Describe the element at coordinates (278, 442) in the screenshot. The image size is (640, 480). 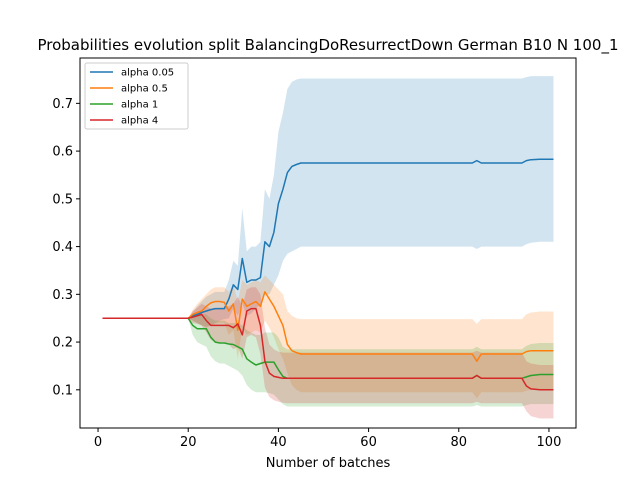
I see `x-tick-label: 40` at that location.